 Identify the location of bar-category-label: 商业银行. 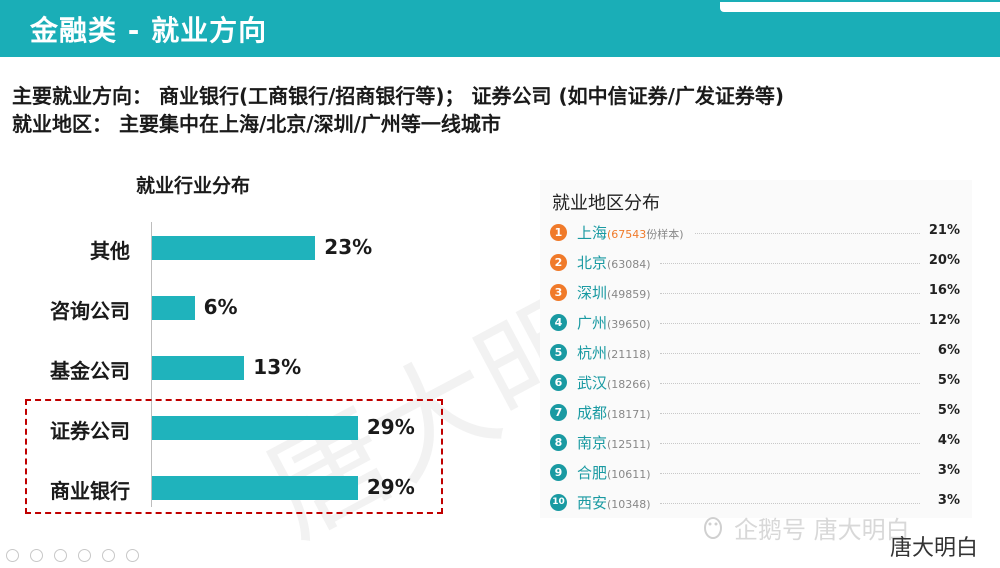
(90, 491).